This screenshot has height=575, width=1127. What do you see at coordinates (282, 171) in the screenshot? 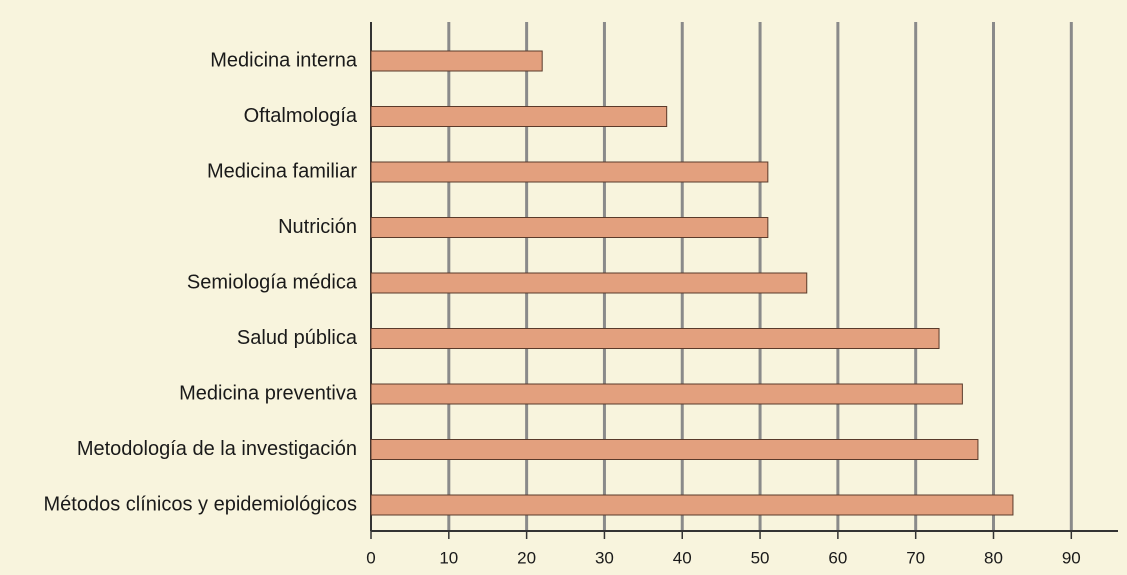
I see `y-tick-label: Medicina familiar` at bounding box center [282, 171].